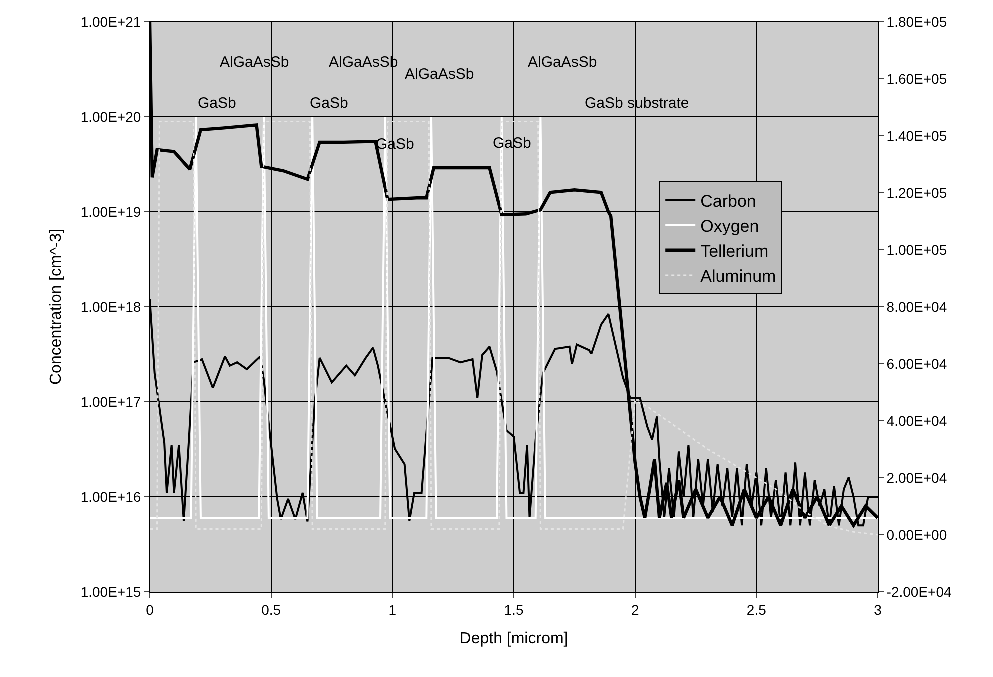  I want to click on x-tick-label: 1.5, so click(514, 610).